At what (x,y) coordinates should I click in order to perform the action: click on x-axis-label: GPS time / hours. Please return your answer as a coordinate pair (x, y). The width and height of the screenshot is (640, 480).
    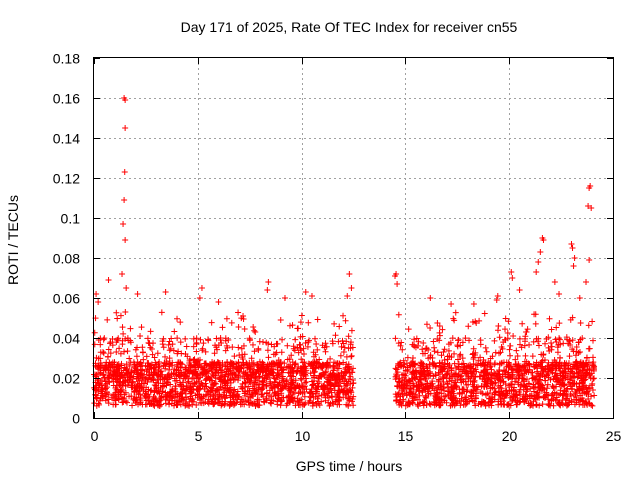
    Looking at the image, I should click on (349, 466).